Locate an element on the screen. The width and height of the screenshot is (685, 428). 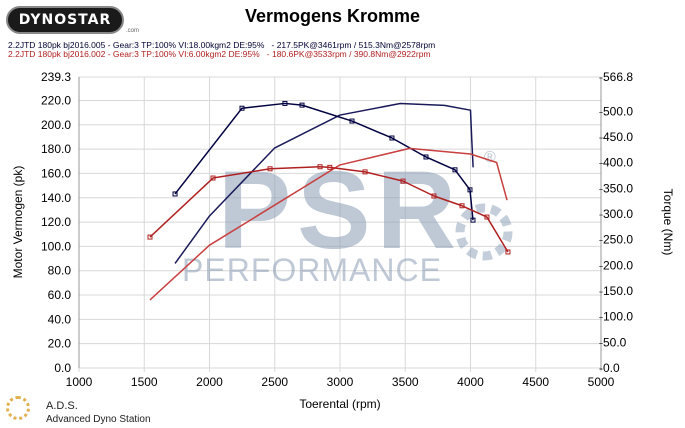
y-tick-label: 20.0 is located at coordinates (60, 344).